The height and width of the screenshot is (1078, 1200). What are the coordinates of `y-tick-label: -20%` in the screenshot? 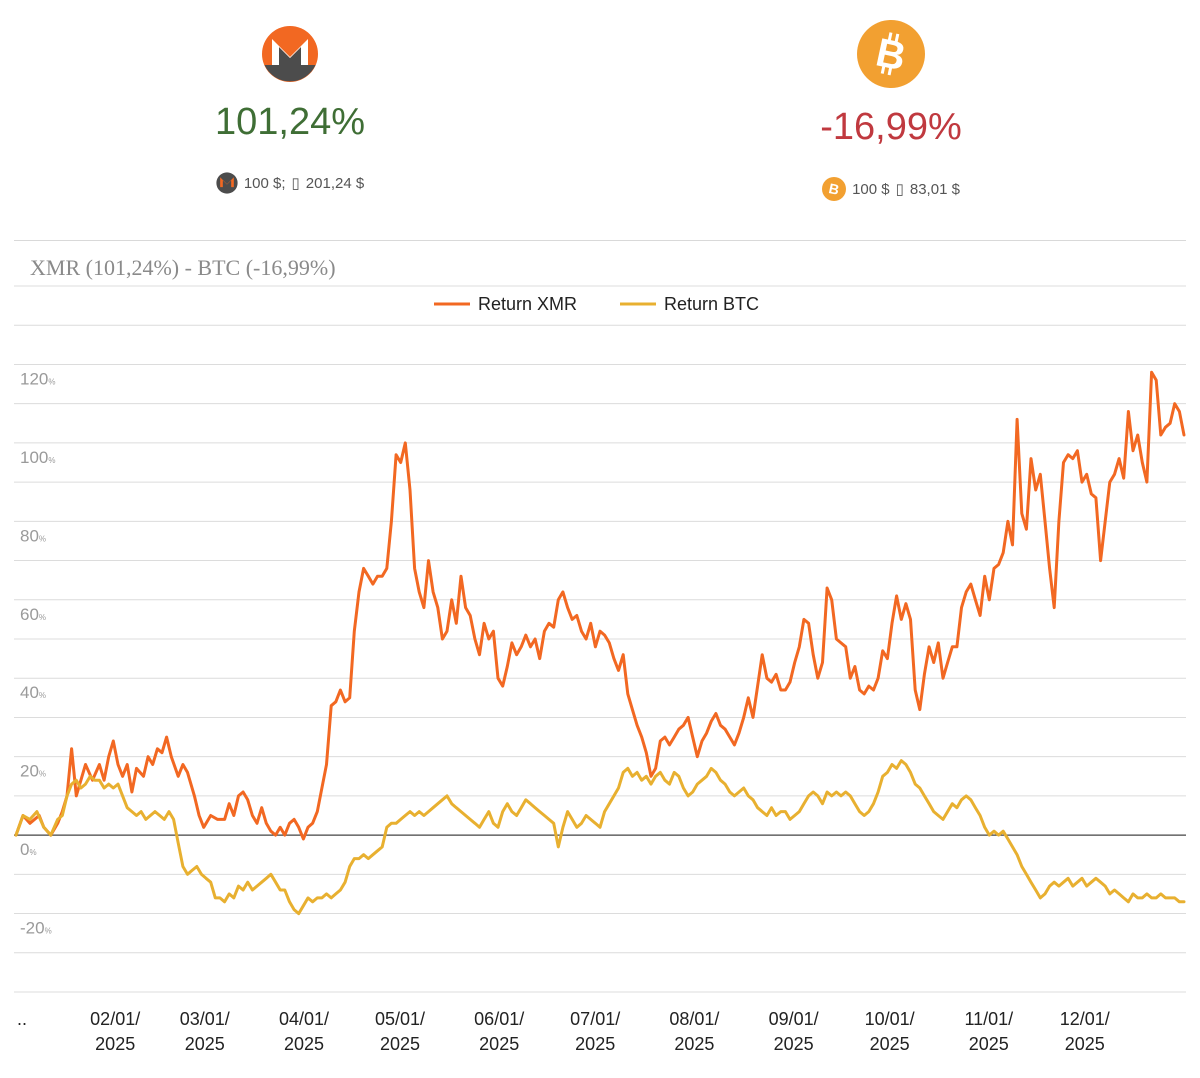 It's located at (36, 928).